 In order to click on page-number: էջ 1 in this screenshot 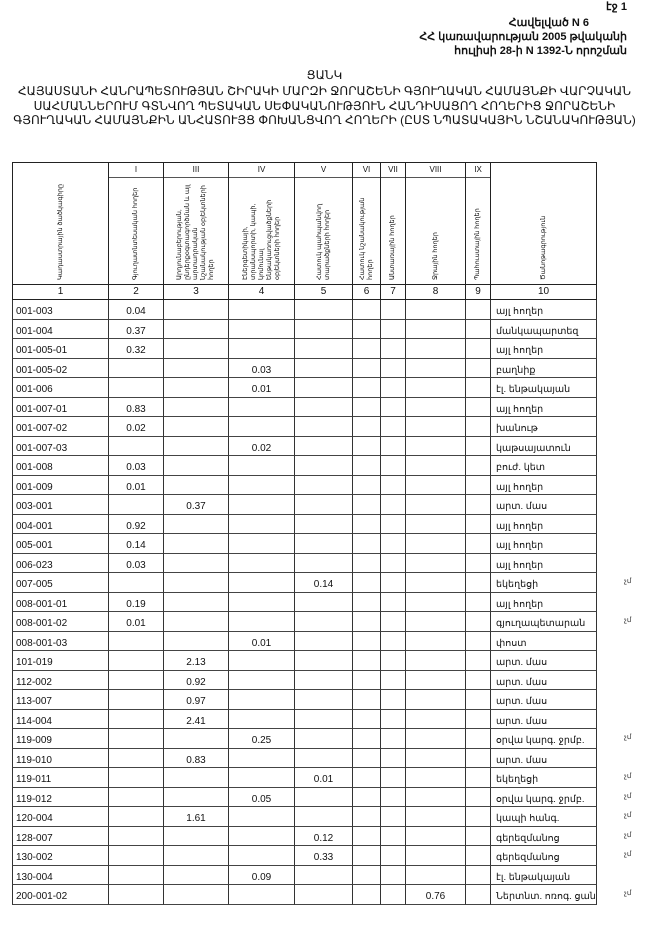, I will do `click(616, 7)`.